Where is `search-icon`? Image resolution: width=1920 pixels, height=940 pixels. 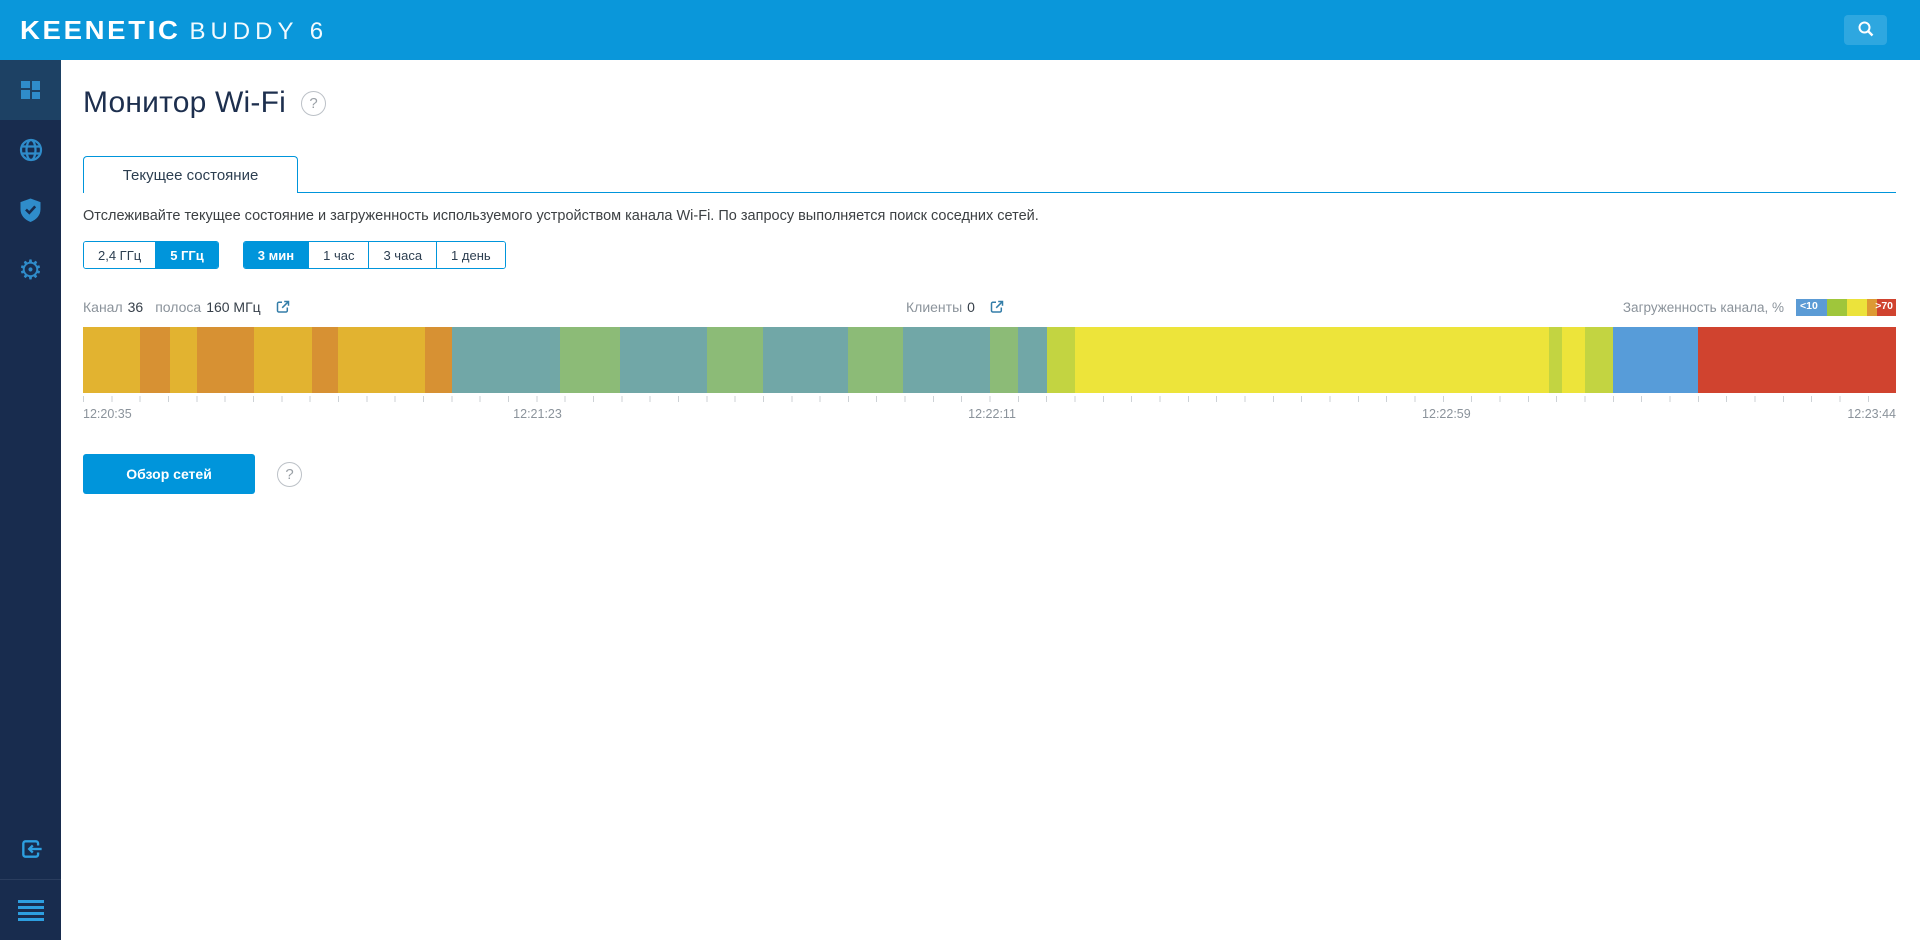 search-icon is located at coordinates (1866, 30).